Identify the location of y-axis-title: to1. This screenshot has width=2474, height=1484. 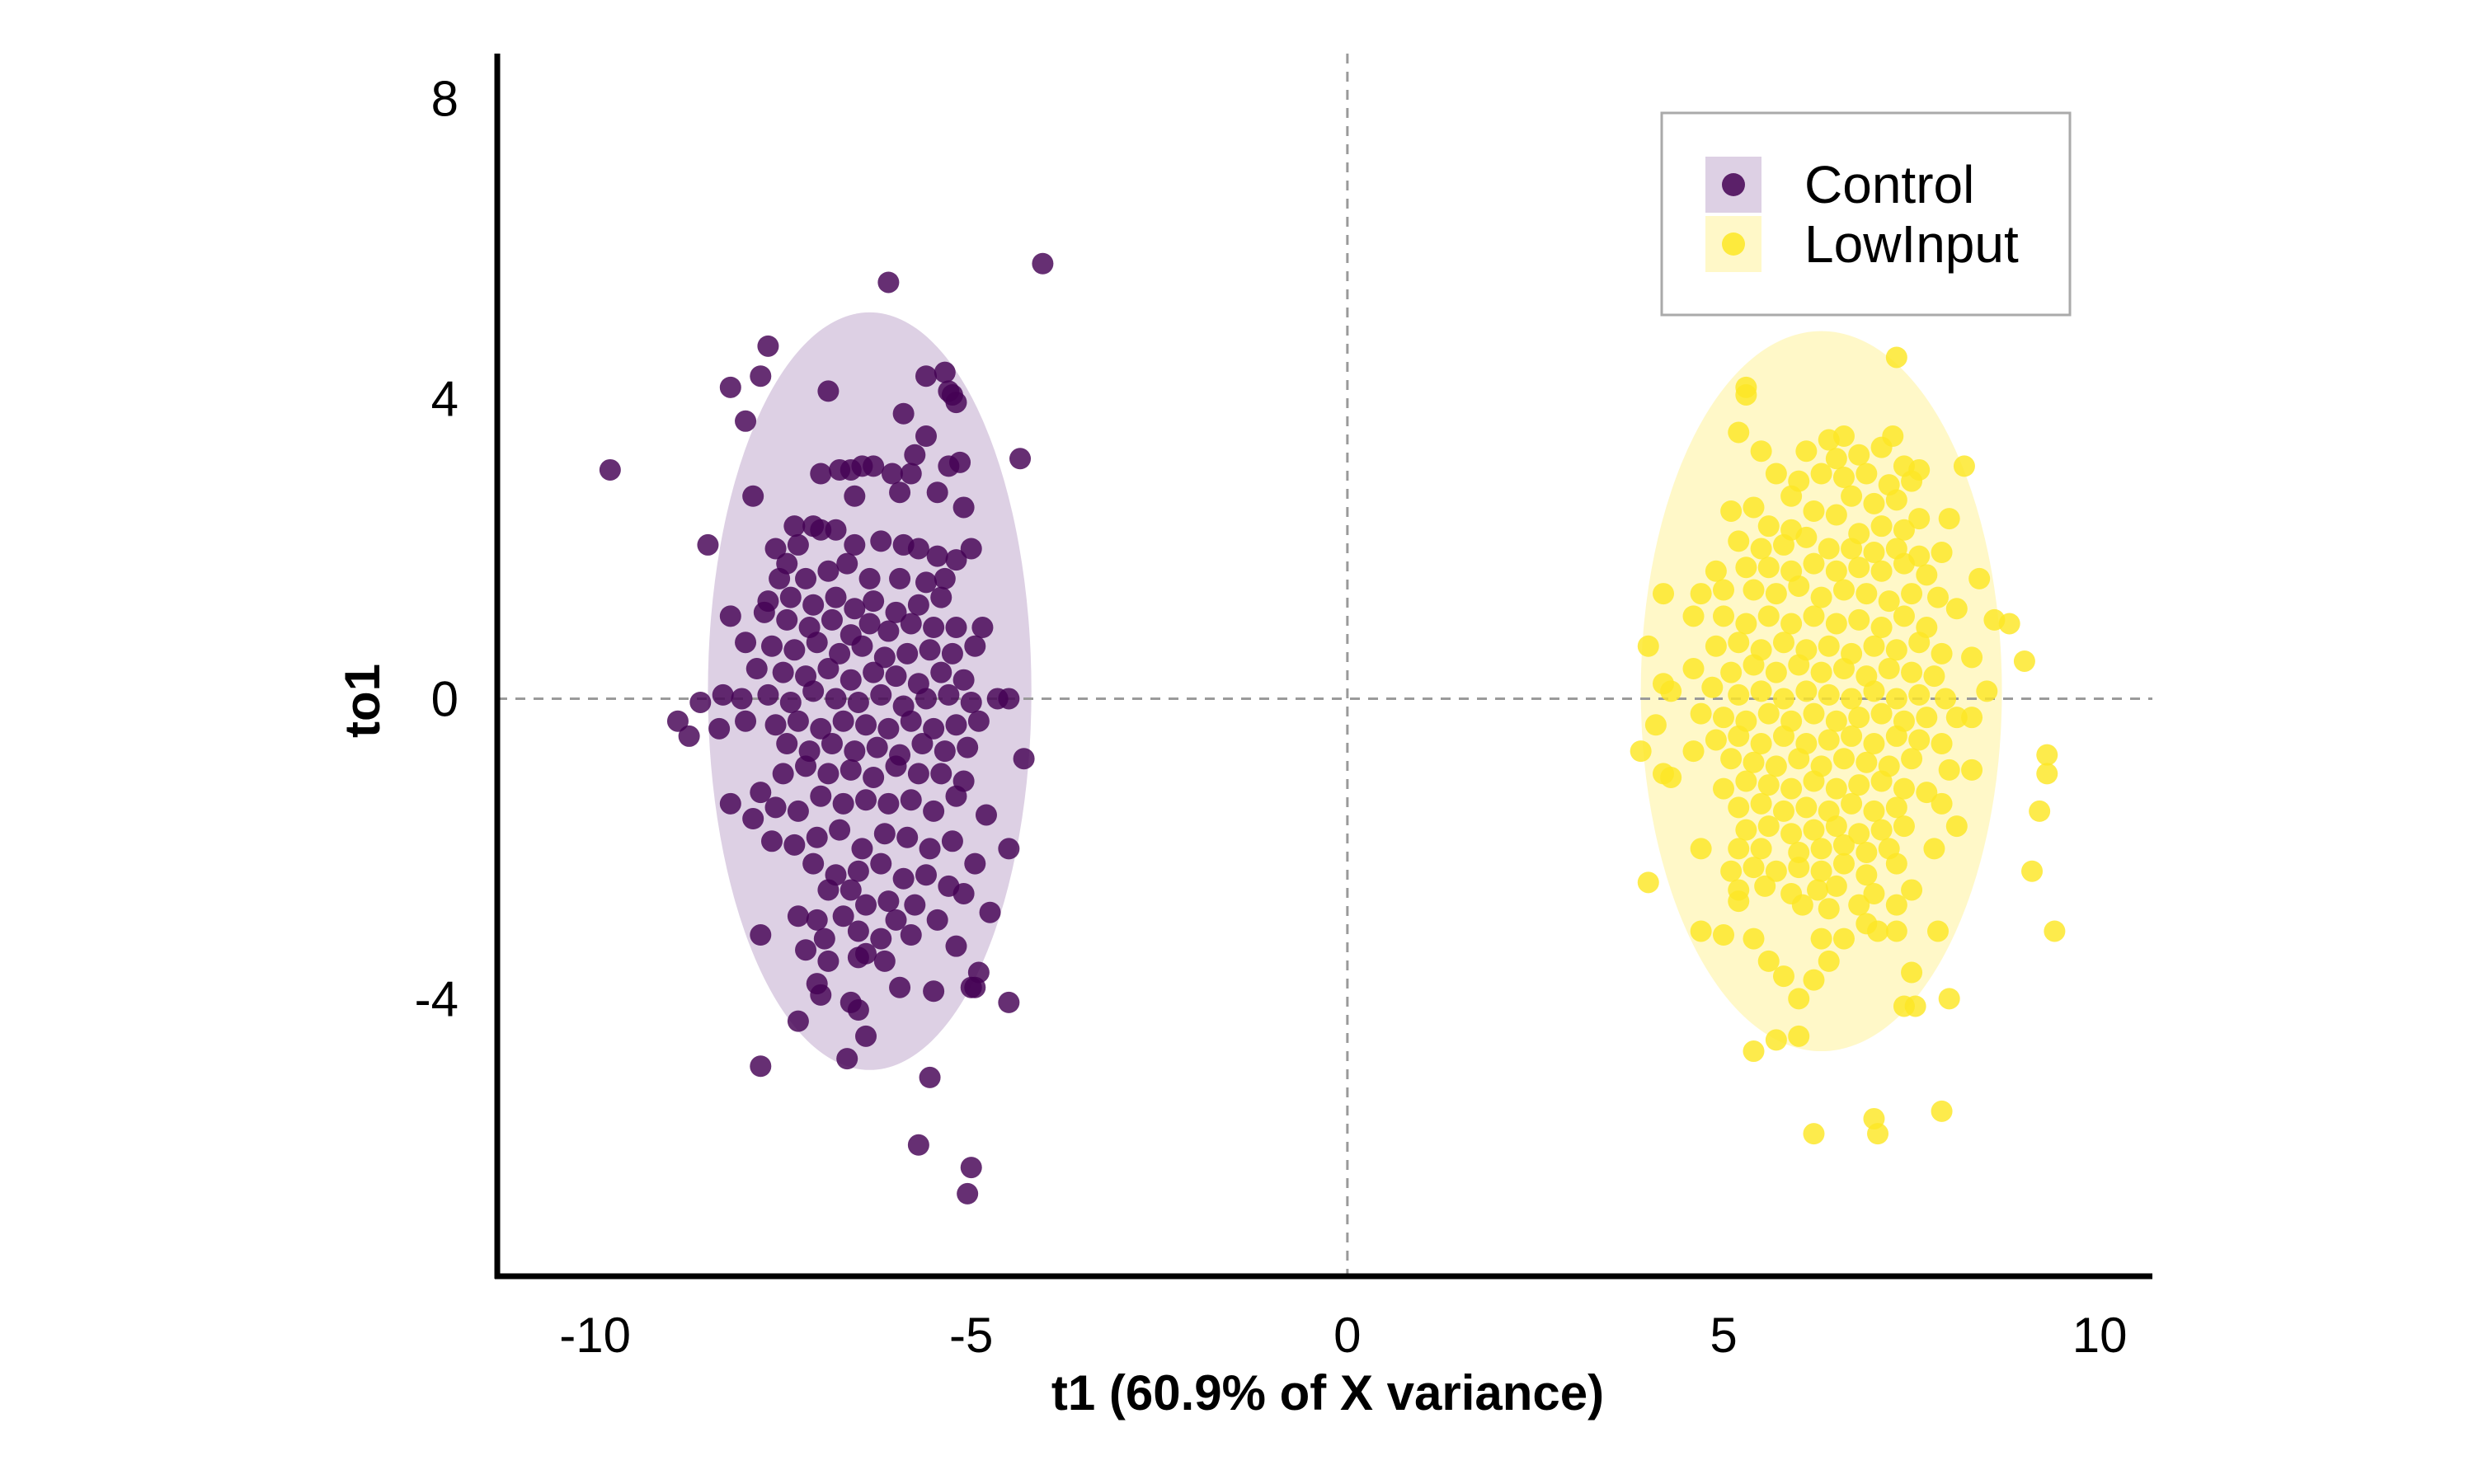
(362, 701).